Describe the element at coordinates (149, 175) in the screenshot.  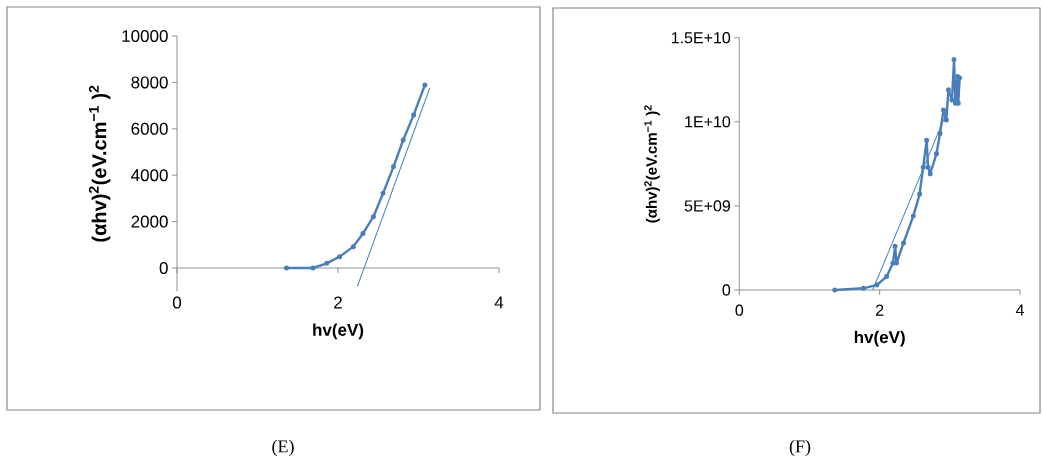
I see `y-tick-label: 4000` at that location.